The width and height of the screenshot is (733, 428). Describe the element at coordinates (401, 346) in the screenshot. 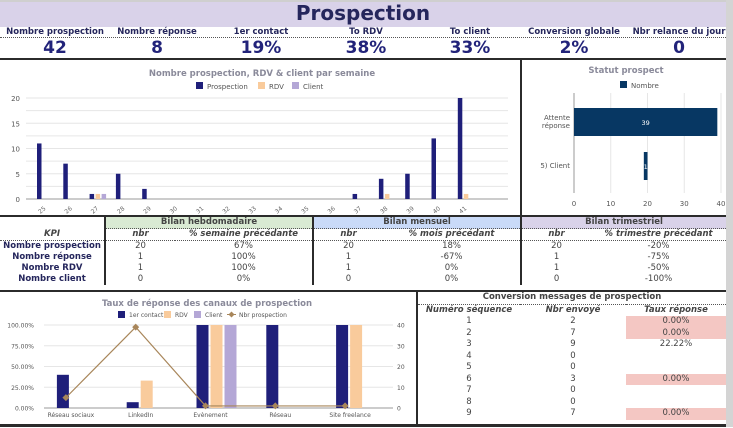

I see `y-right-tick-label: 30` at that location.